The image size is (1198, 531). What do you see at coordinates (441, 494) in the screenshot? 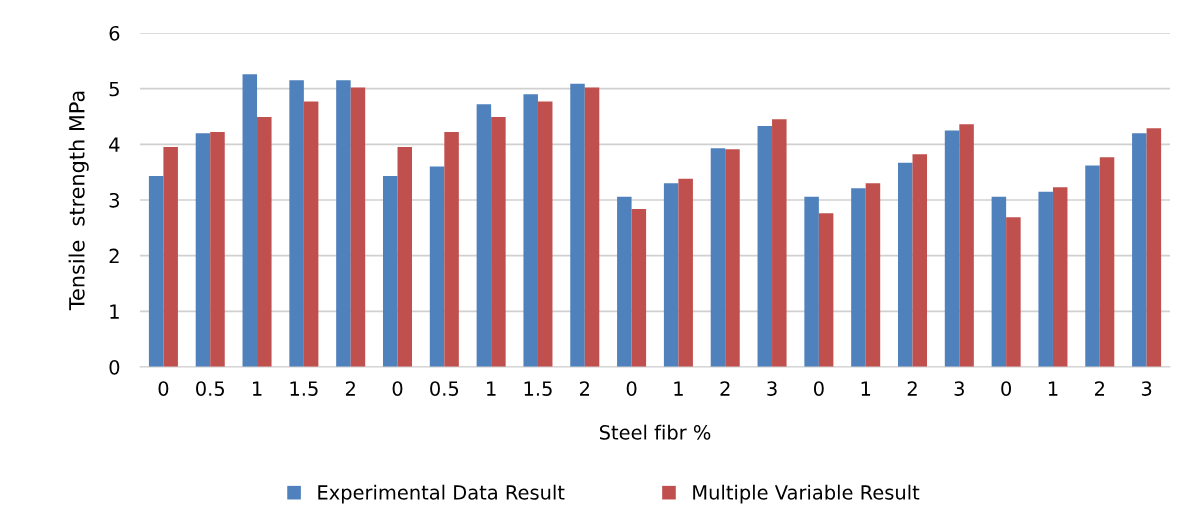
I see `legend-label: Experimental Data Result` at bounding box center [441, 494].